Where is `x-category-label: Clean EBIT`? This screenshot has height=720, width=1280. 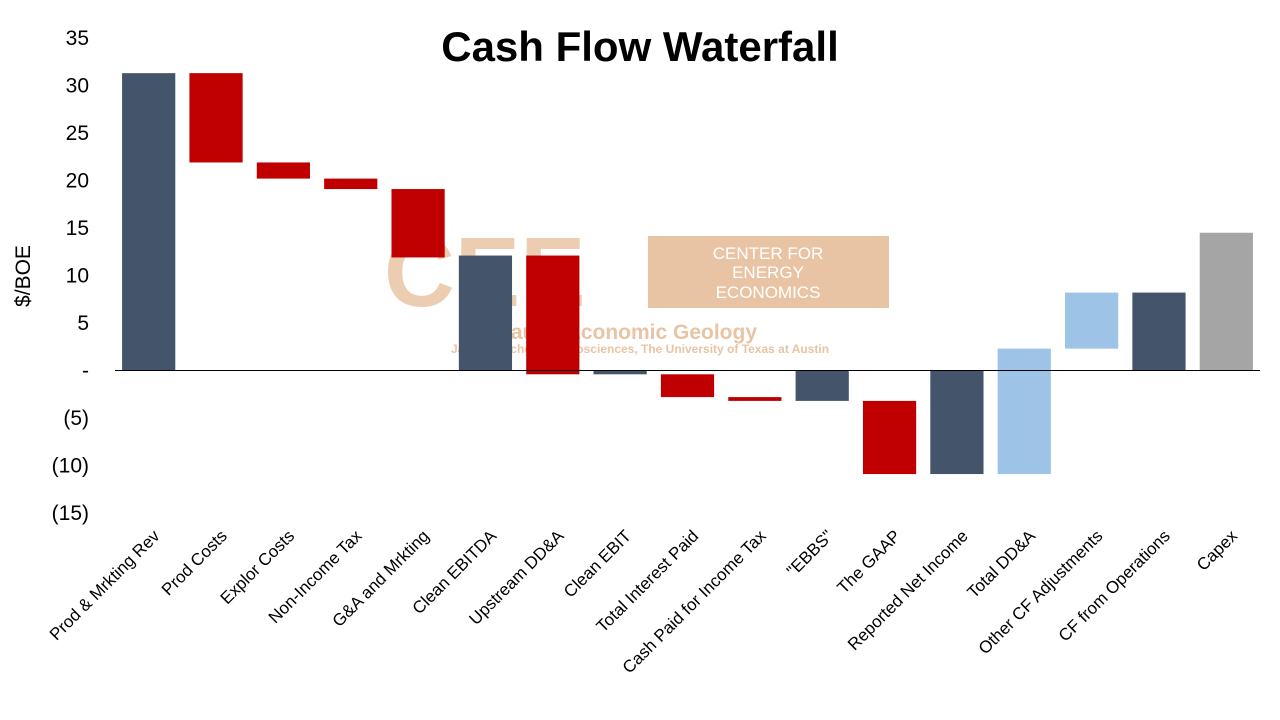
x-category-label: Clean EBIT is located at coordinates (597, 563).